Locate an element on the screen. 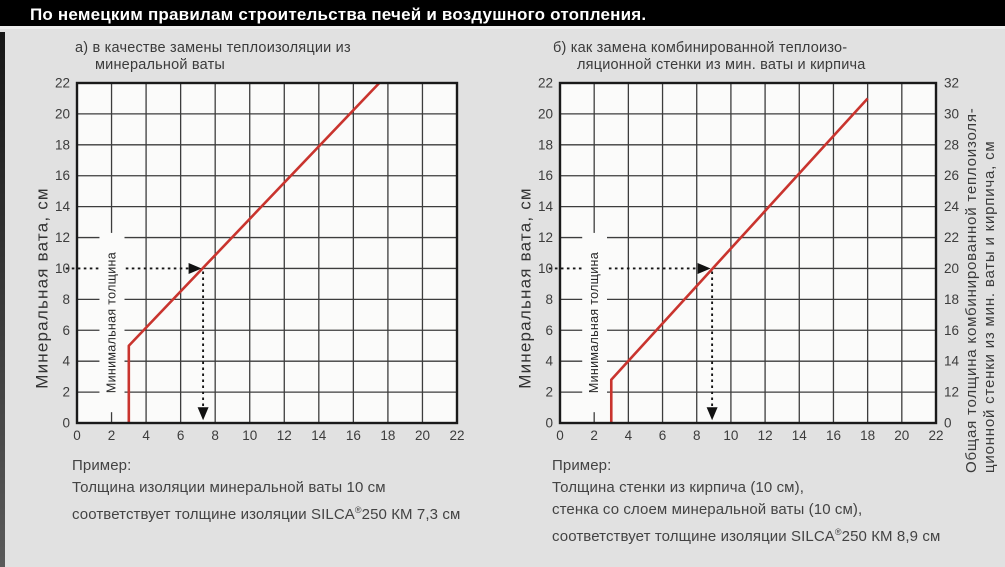 The image size is (1005, 567). right-y-tick-label: 30 is located at coordinates (951, 113).